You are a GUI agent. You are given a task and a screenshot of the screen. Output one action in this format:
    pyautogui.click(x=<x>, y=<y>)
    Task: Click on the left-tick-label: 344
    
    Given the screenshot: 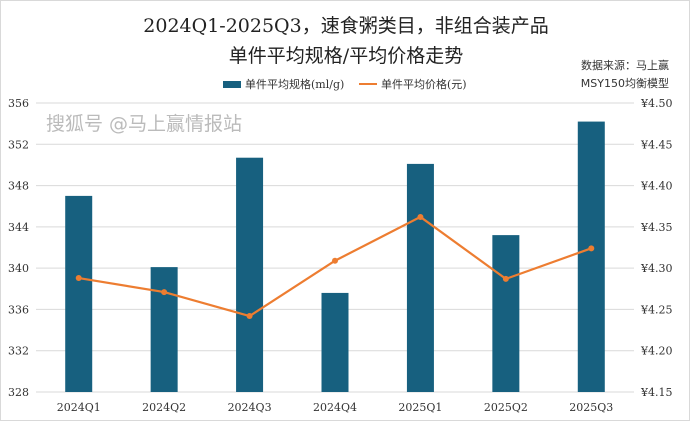 What is the action you would take?
    pyautogui.click(x=18, y=227)
    